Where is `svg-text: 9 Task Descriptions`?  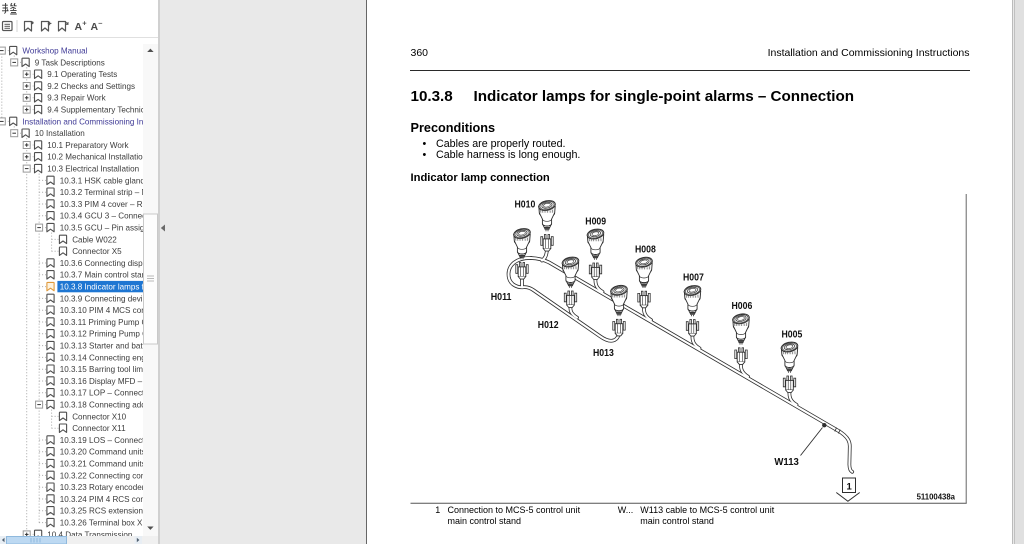 svg-text: 9 Task Descriptions is located at coordinates (70, 62).